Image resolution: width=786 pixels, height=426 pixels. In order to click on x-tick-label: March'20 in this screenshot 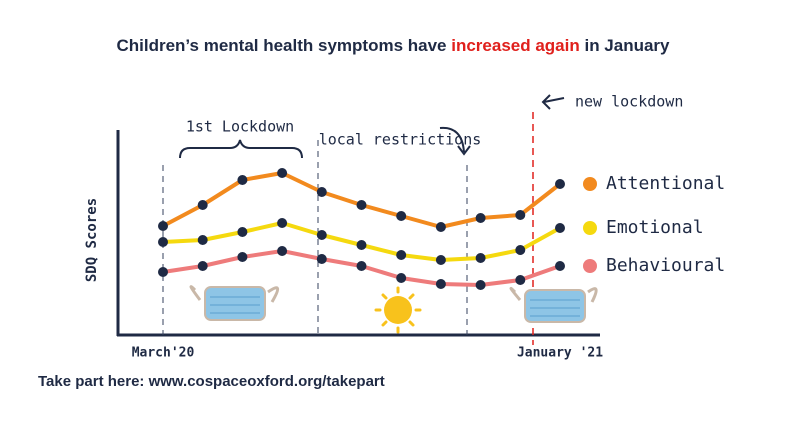, I will do `click(163, 353)`.